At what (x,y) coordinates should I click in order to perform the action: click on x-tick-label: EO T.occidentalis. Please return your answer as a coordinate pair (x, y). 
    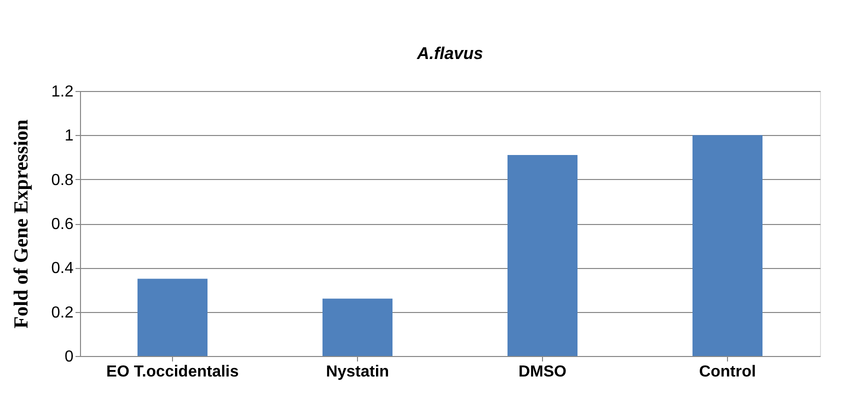
    Looking at the image, I should click on (172, 372).